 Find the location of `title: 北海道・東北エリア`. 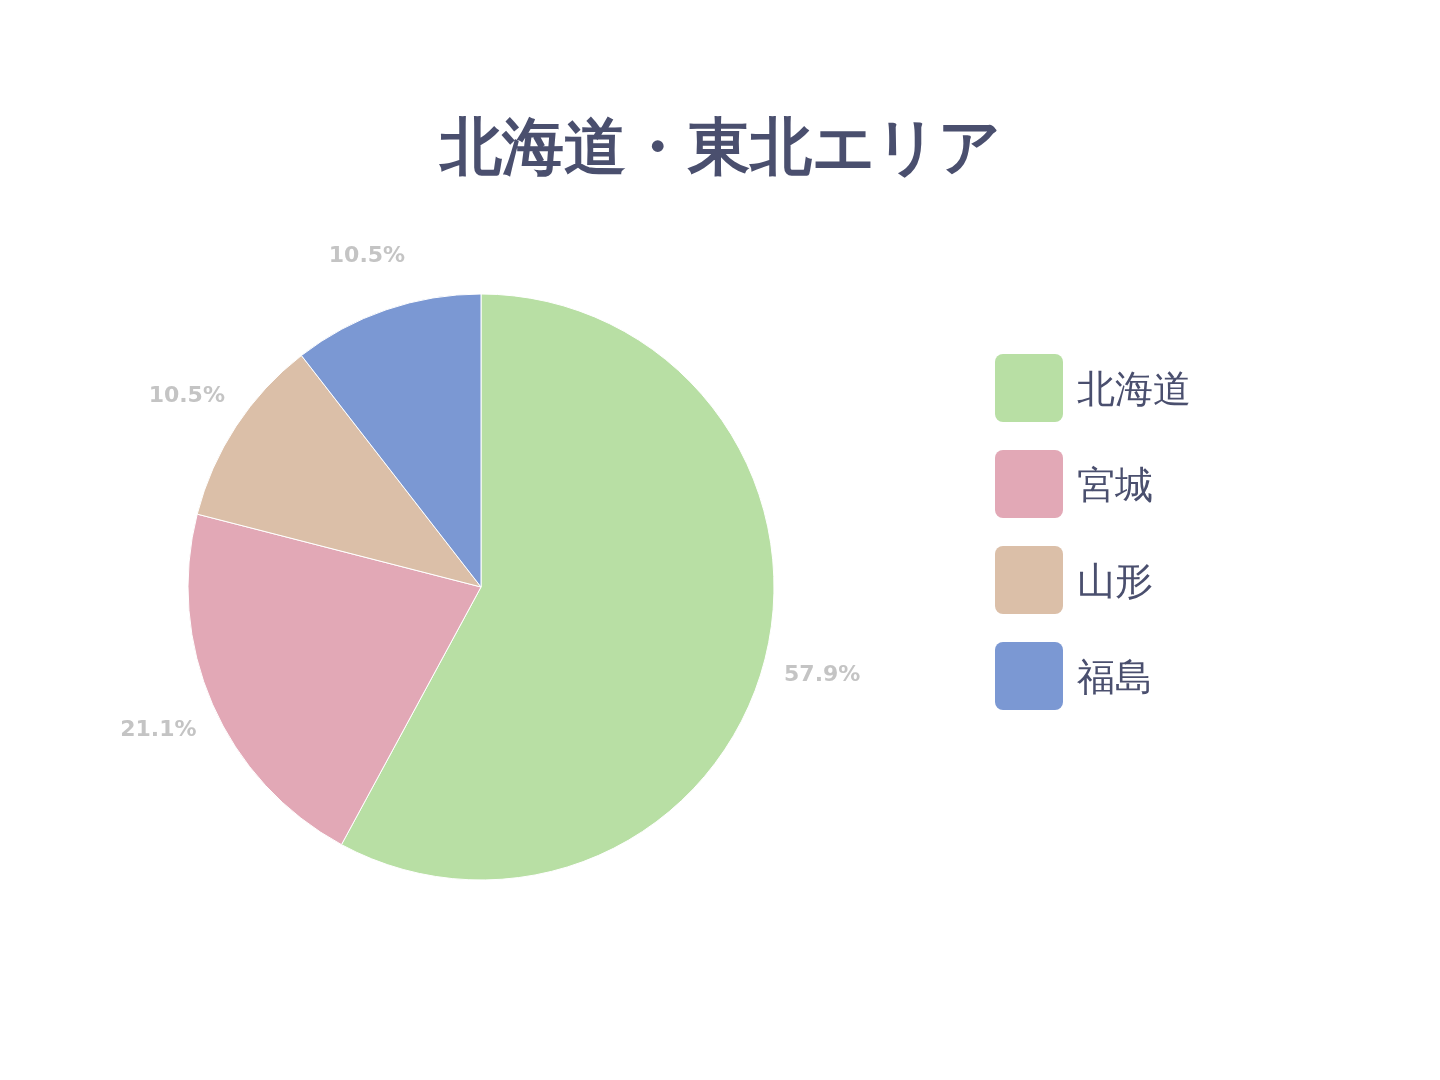

title: 北海道・東北エリア is located at coordinates (720, 146).